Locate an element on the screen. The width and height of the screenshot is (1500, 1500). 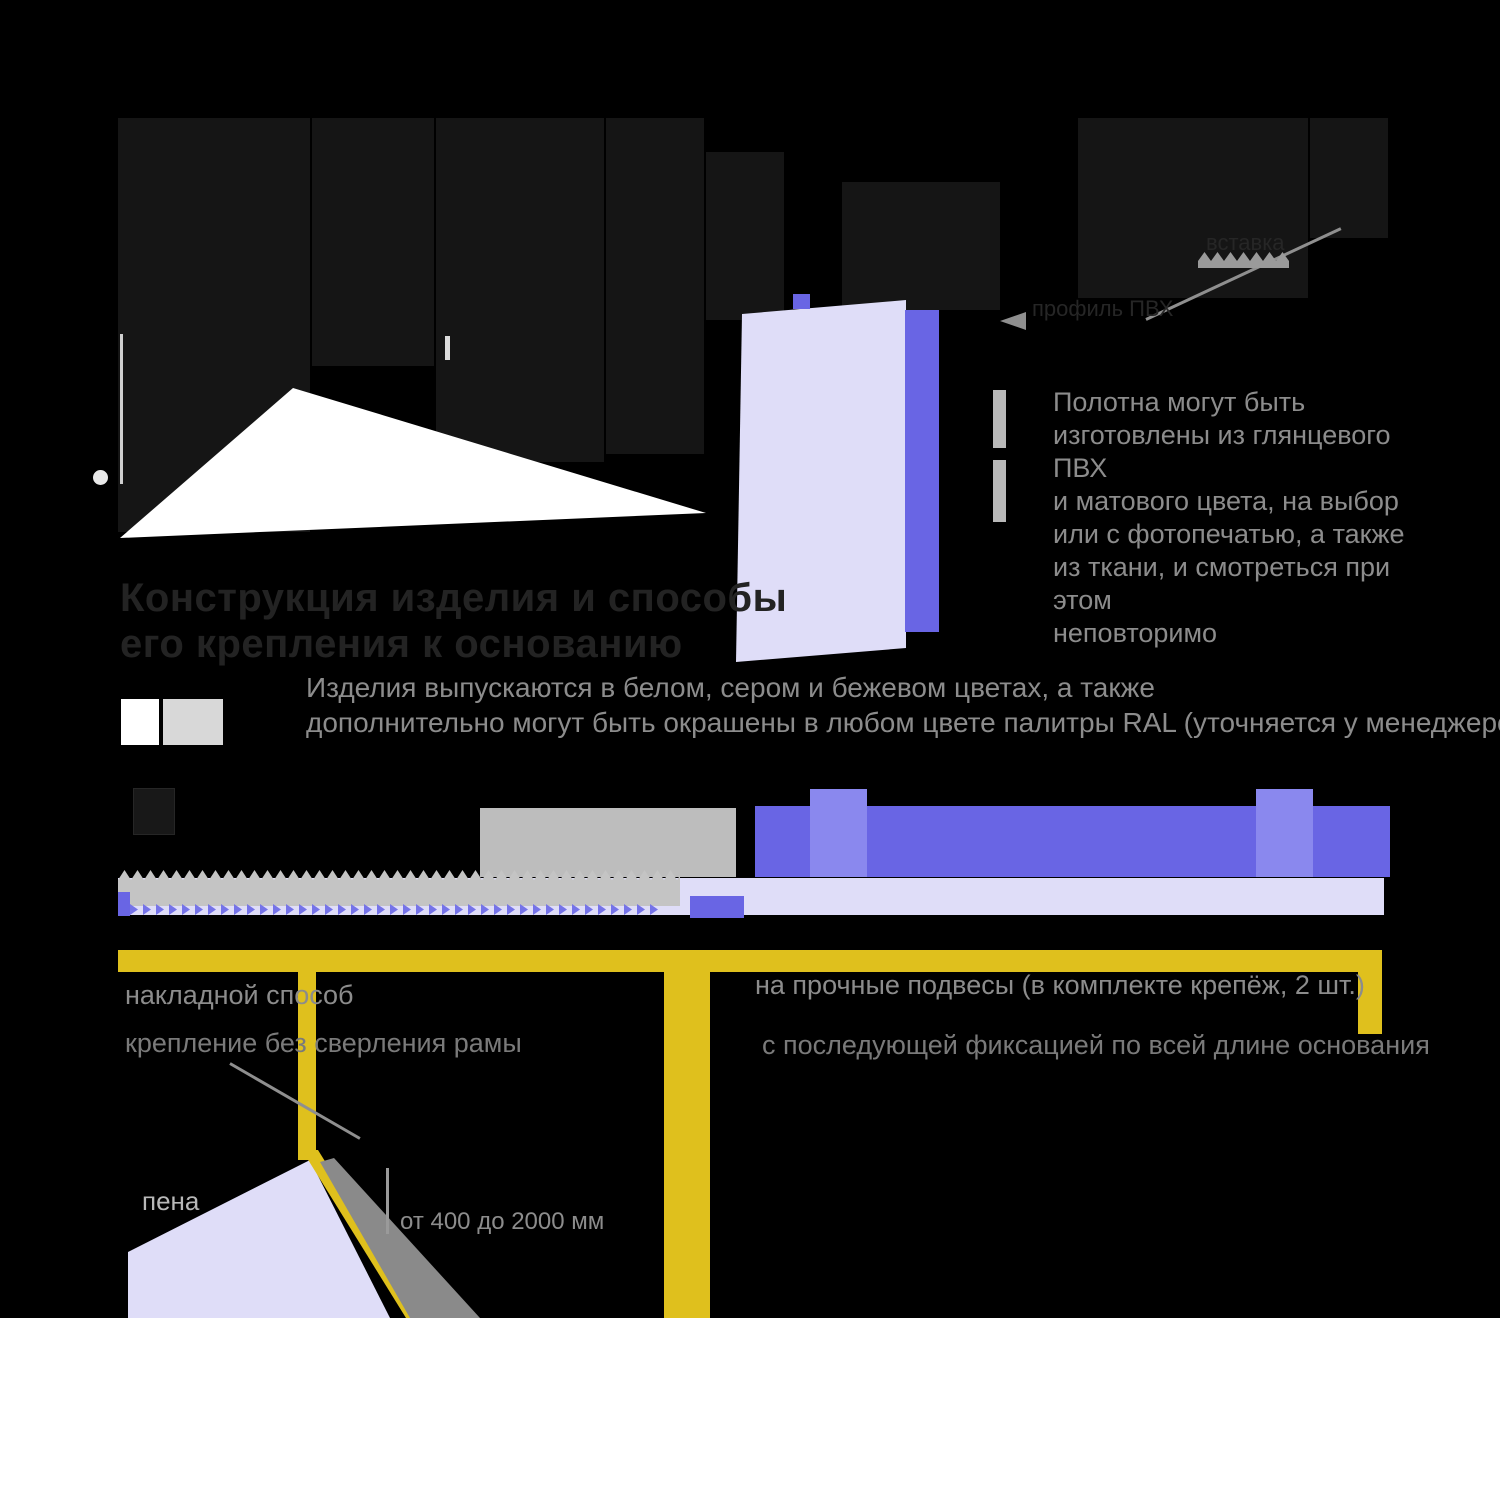
purple-teeth-row is located at coordinates (394, 909).